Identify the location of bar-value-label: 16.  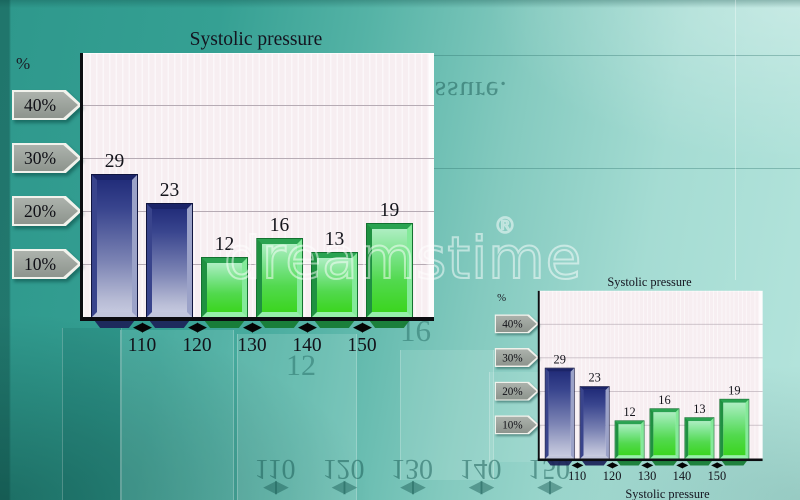
(279, 225).